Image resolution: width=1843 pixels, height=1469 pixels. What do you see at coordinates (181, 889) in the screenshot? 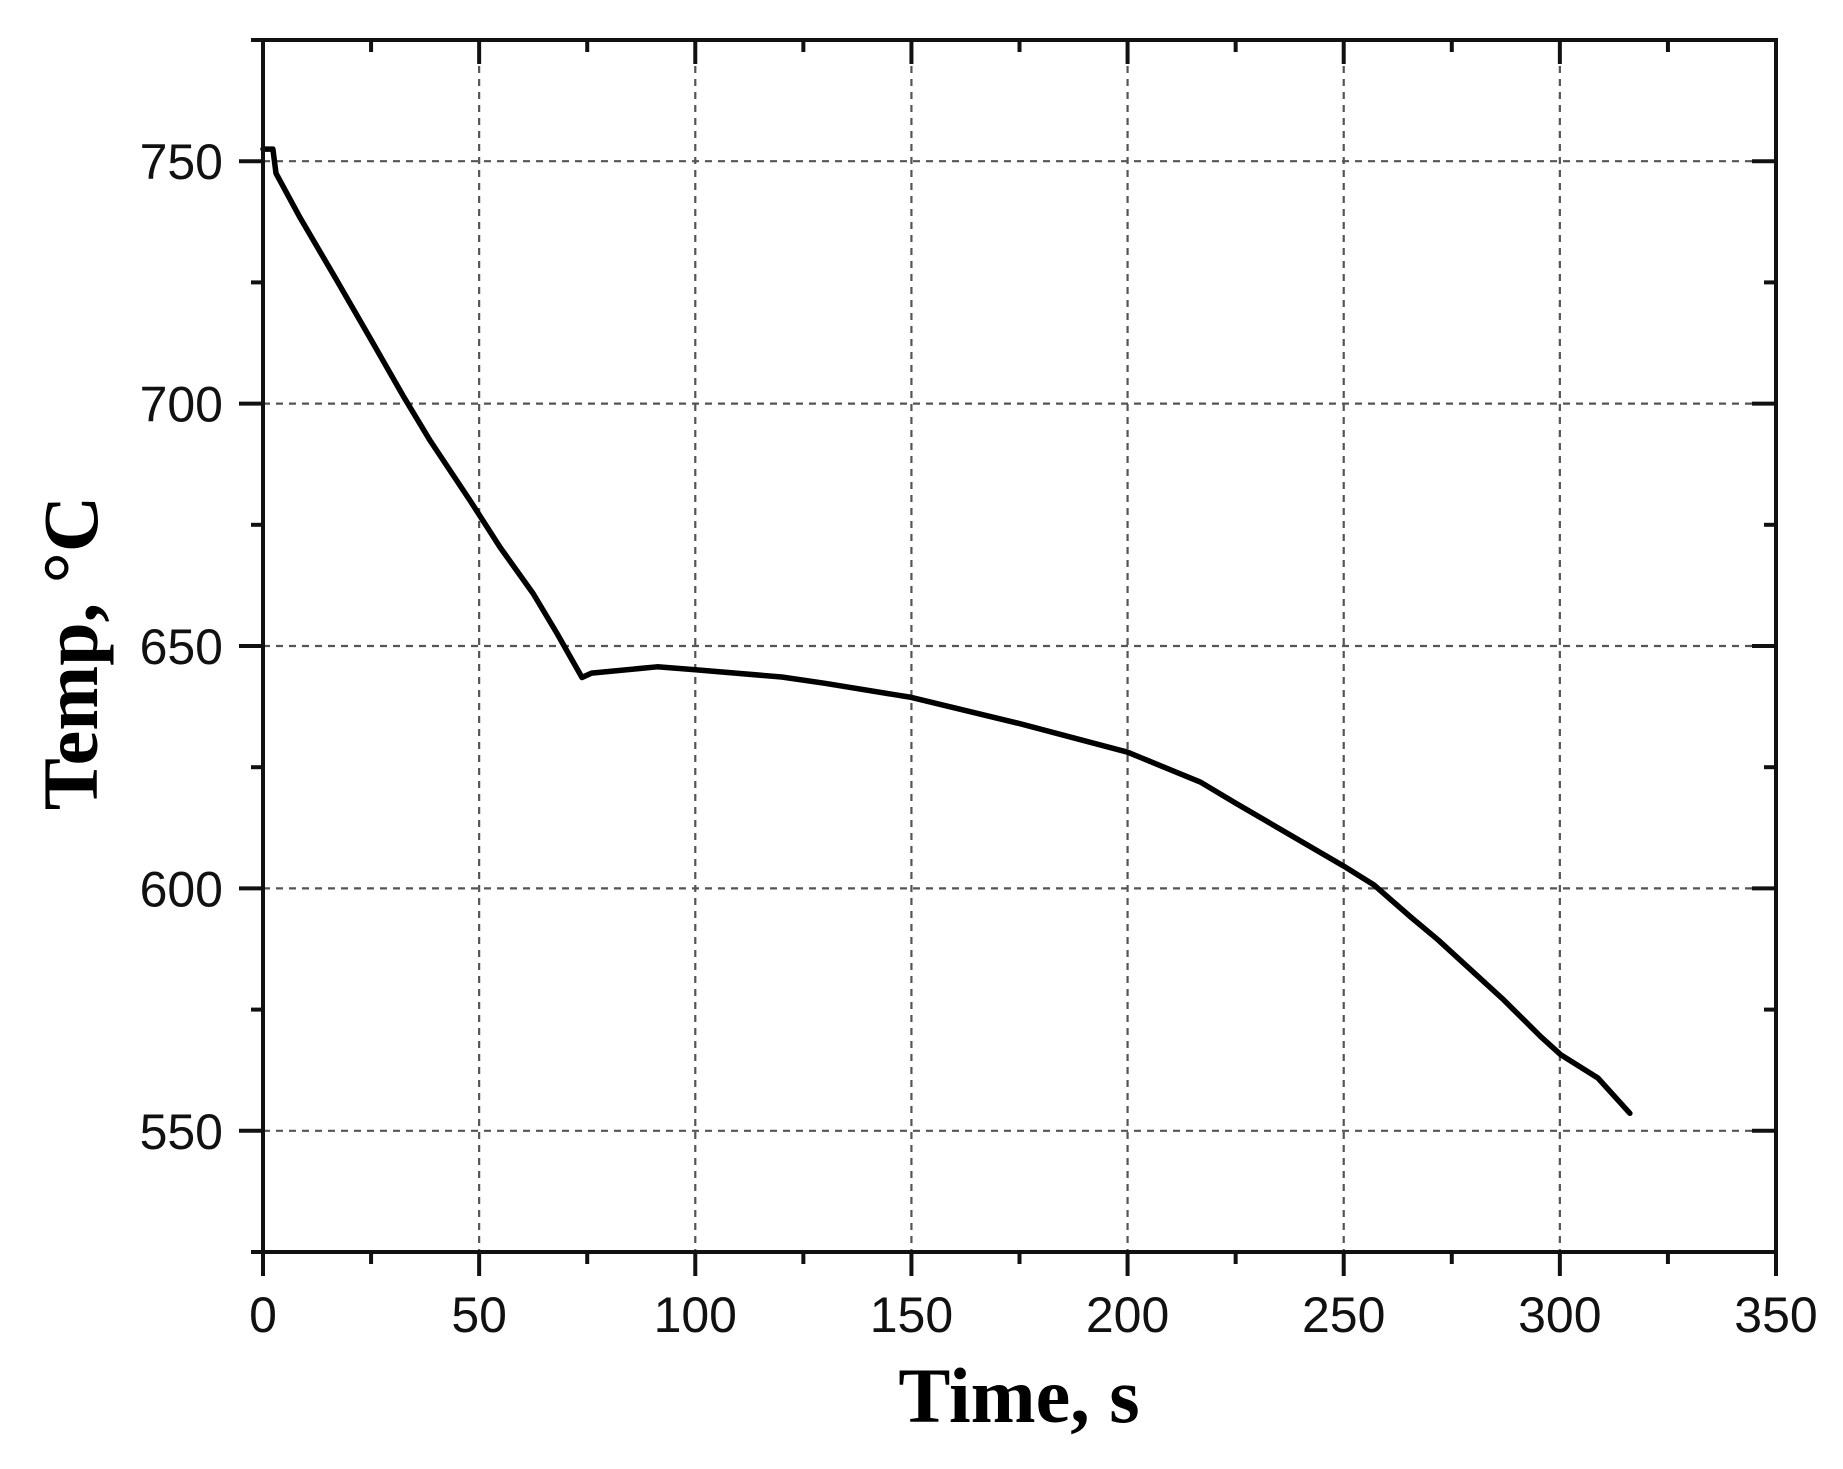
I see `y-tick-label: 600` at bounding box center [181, 889].